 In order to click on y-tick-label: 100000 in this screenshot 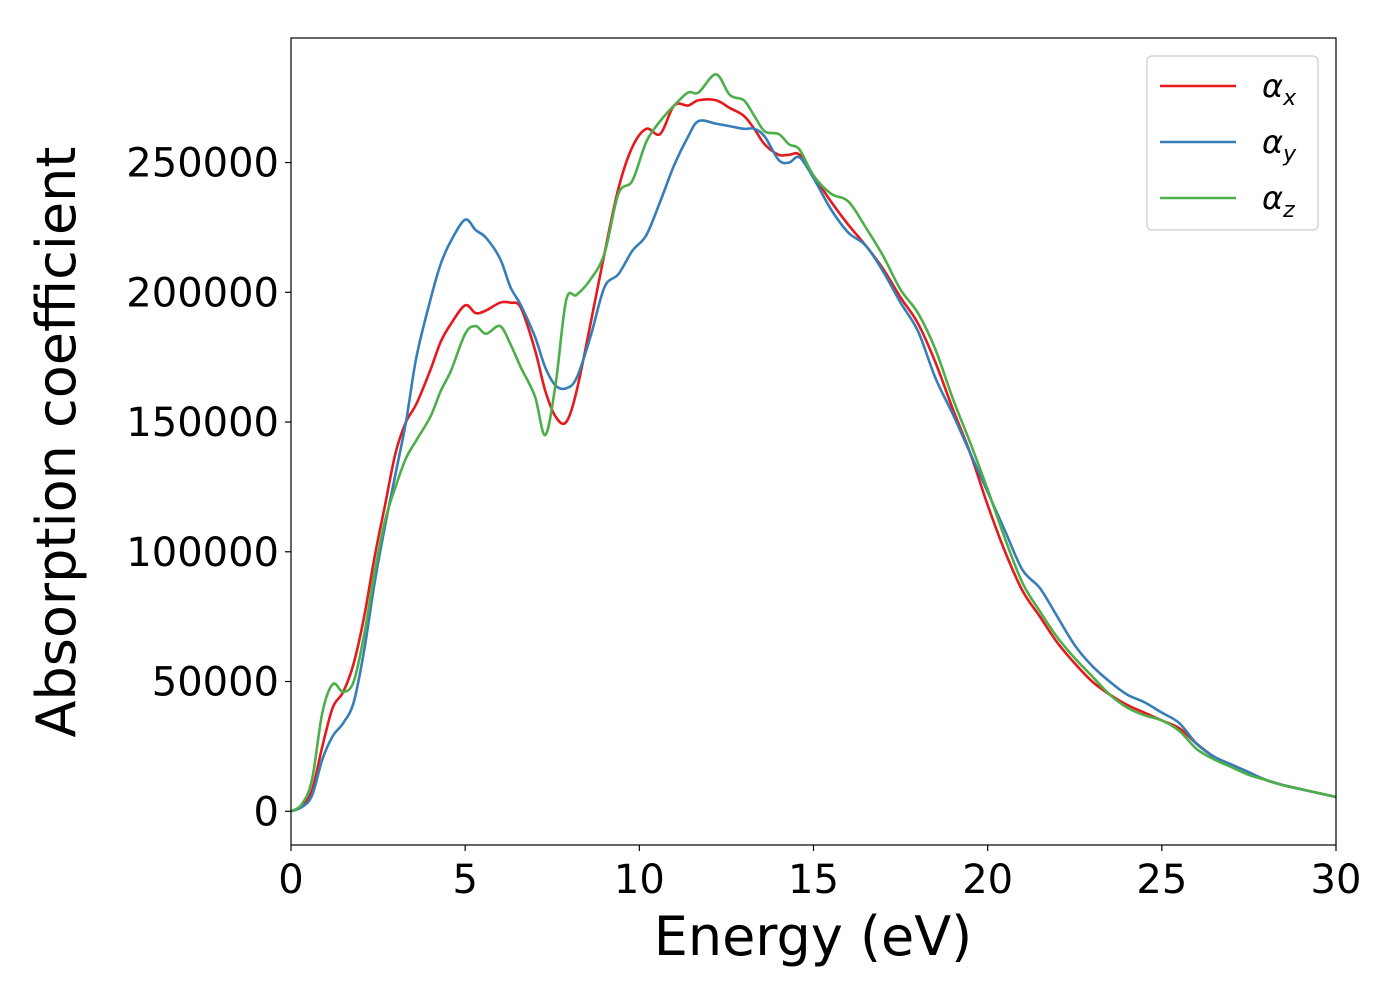, I will do `click(202, 553)`.